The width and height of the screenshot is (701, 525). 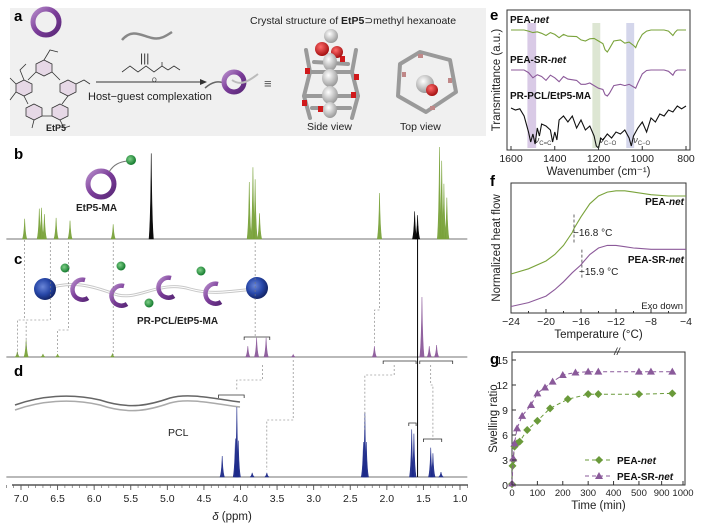 What do you see at coordinates (257, 288) in the screenshot?
I see `stopper-right-icon` at bounding box center [257, 288].